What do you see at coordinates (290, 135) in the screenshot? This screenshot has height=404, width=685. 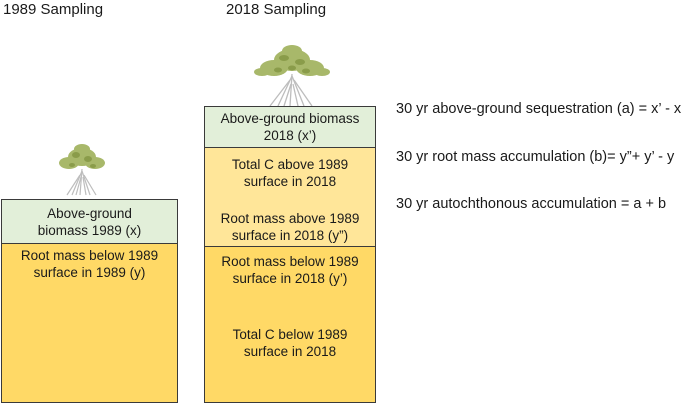 I see `above-ground-biomass-2018-line2: 2018 (x’)` at bounding box center [290, 135].